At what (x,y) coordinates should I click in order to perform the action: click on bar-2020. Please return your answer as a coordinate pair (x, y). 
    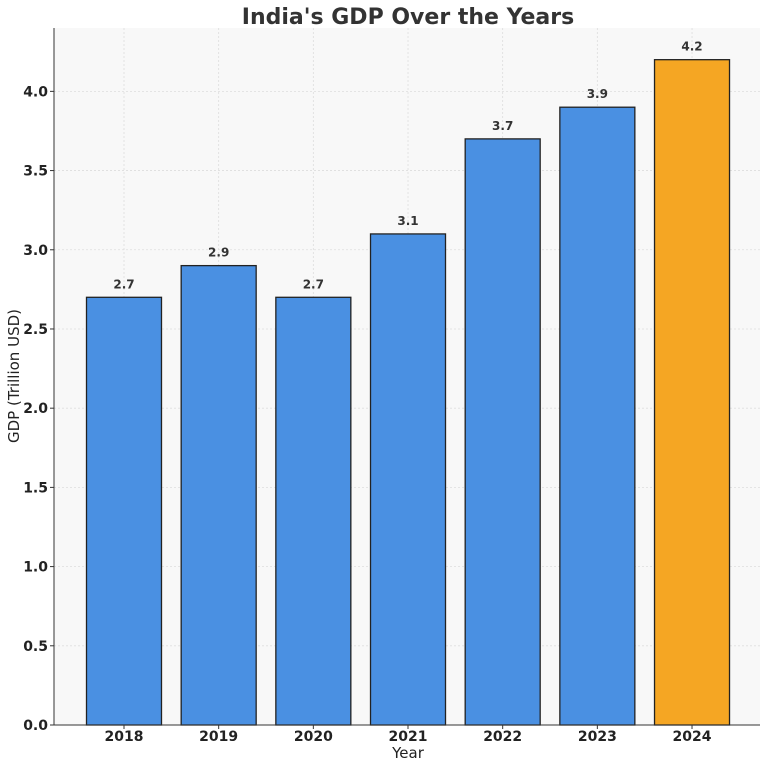
    Looking at the image, I should click on (313, 511).